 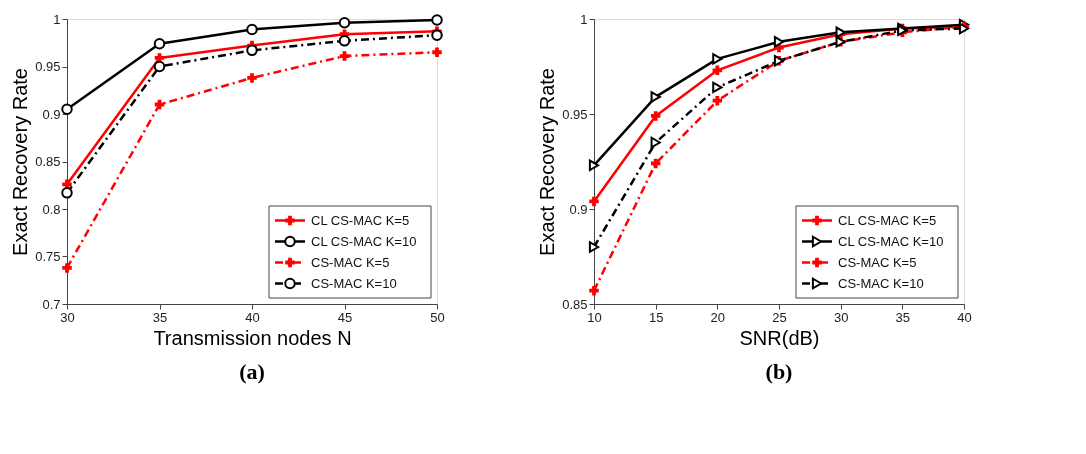 What do you see at coordinates (594, 317) in the screenshot?
I see `x-tick-label: 10` at bounding box center [594, 317].